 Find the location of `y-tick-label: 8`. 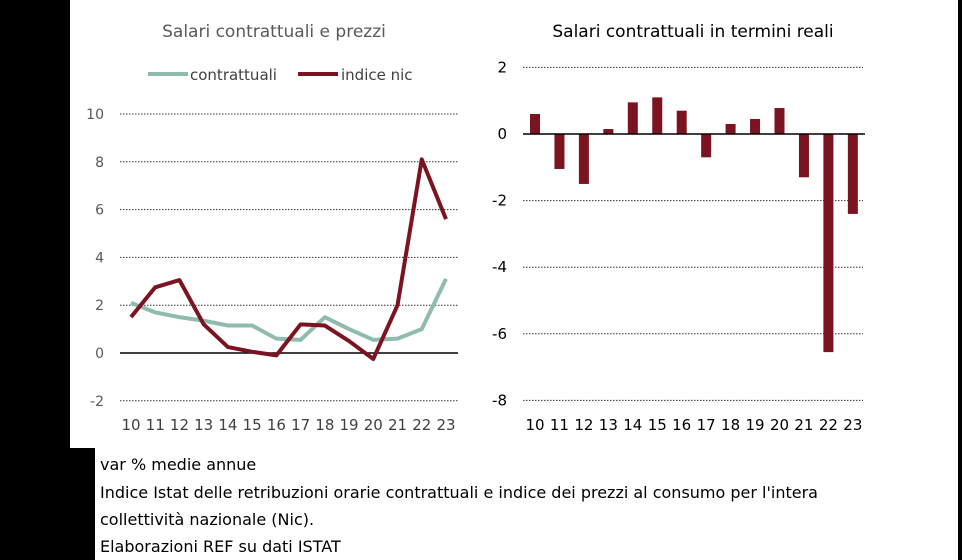

y-tick-label: 8 is located at coordinates (99, 163).